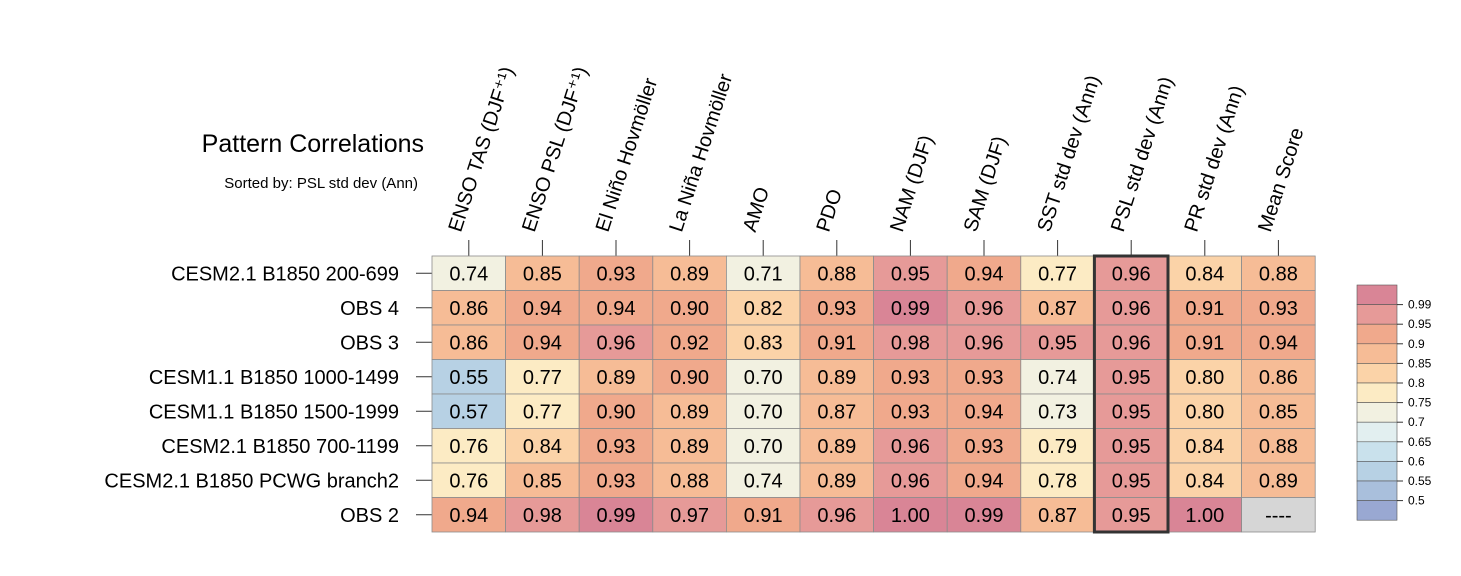 The height and width of the screenshot is (576, 1461). What do you see at coordinates (1281, 179) in the screenshot?
I see `column-label: Mean Score` at bounding box center [1281, 179].